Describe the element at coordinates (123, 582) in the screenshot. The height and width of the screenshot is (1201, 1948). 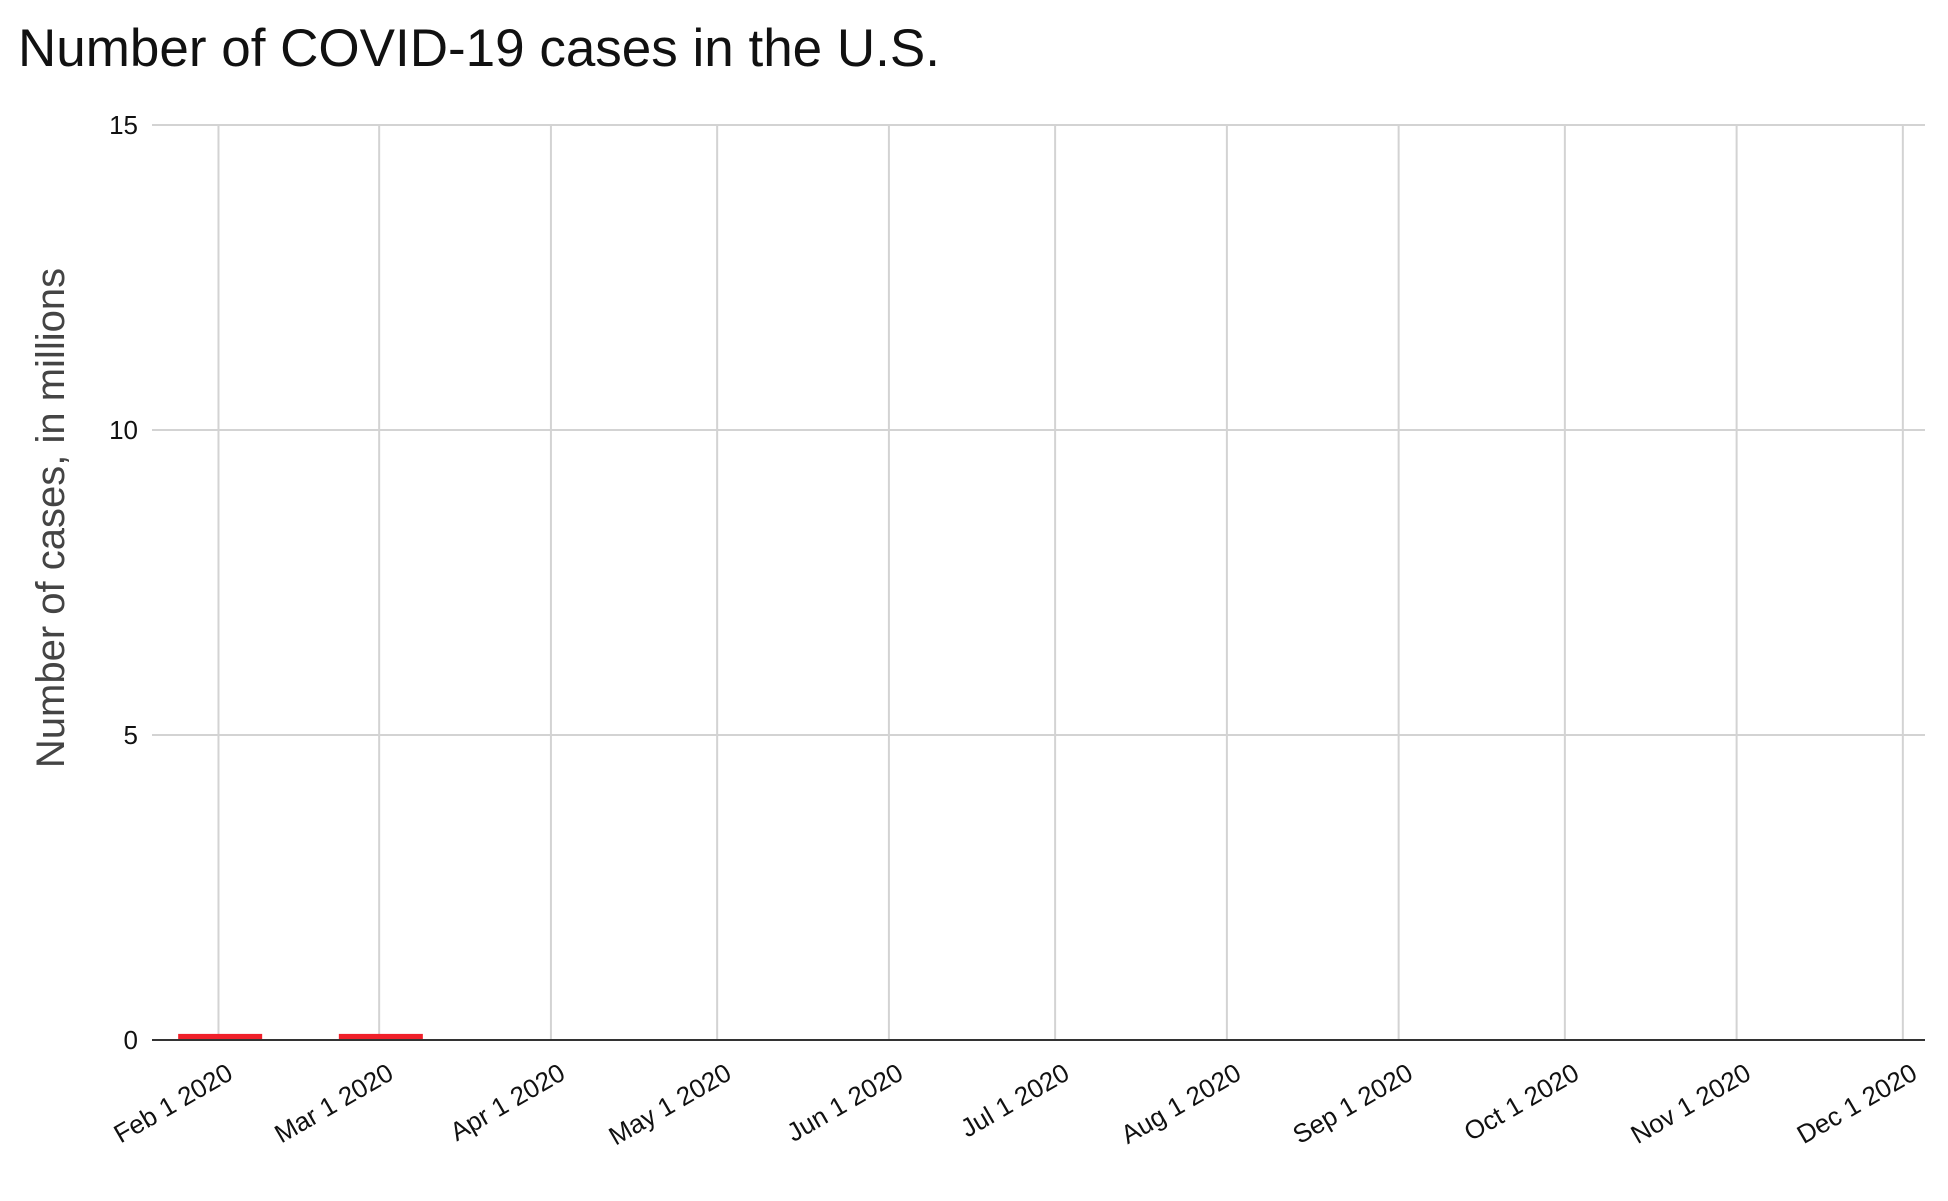
I see `y-tick-labels: 0 5 10 15` at that location.